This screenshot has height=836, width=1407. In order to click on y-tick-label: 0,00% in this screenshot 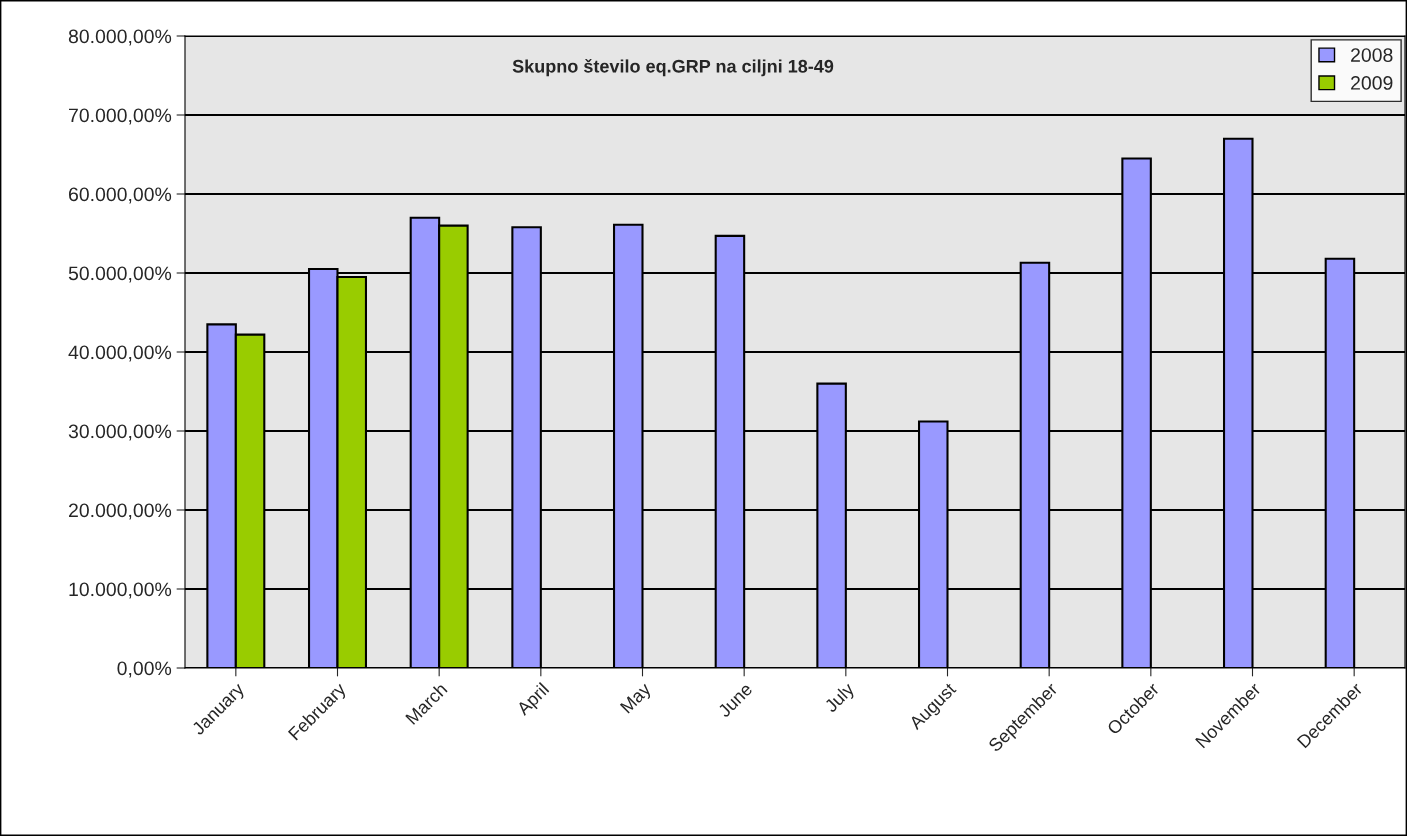, I will do `click(144, 669)`.